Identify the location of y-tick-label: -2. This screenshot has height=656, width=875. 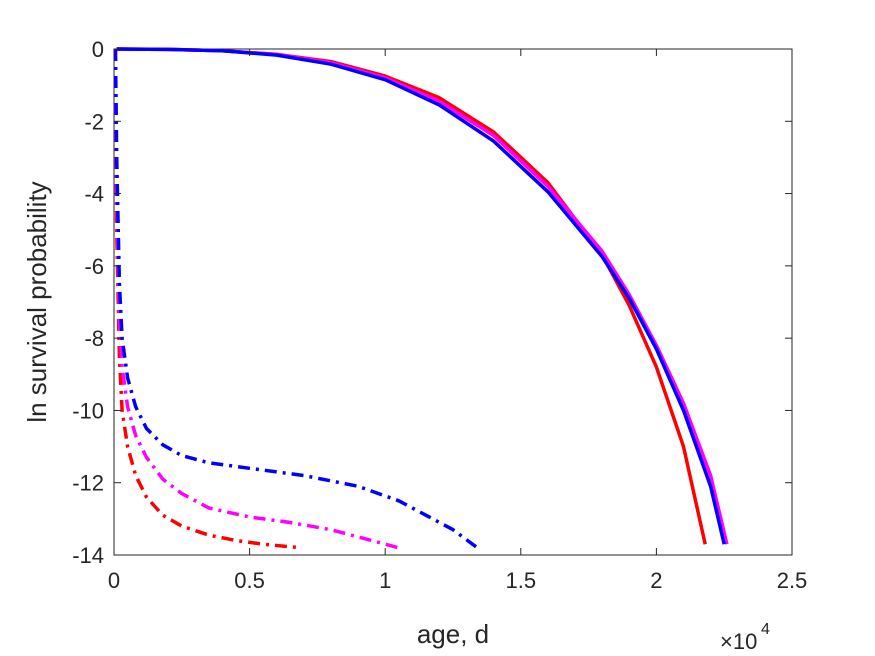
(94, 121).